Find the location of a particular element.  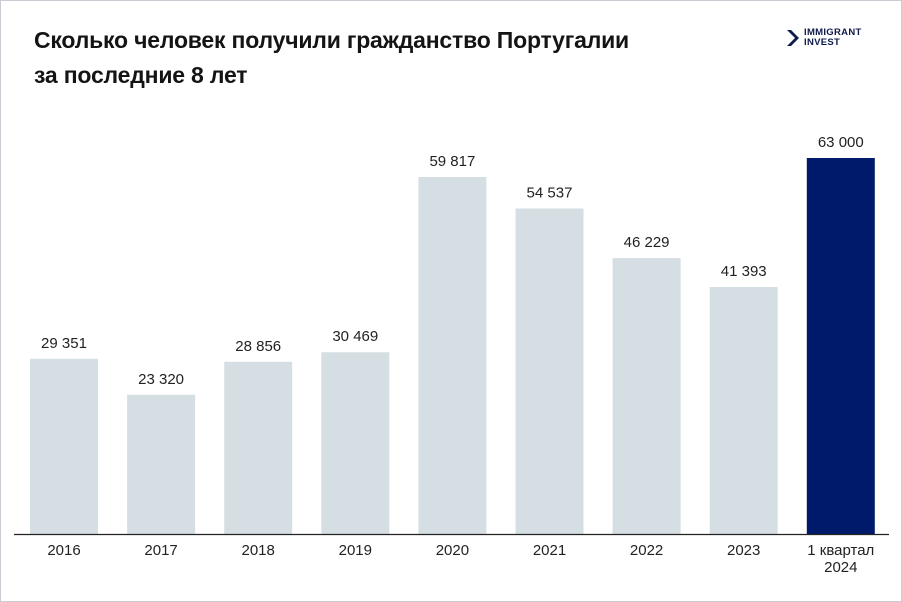

logo-line-2: INVEST is located at coordinates (822, 42).